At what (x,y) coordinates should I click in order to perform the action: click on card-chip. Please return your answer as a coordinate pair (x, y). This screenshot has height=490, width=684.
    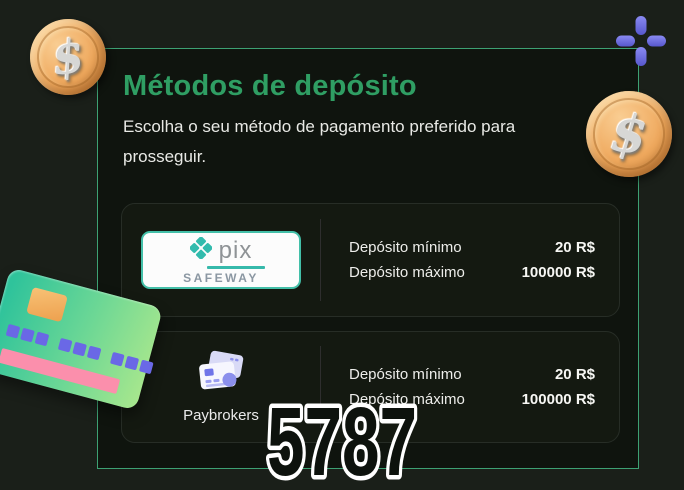
    Looking at the image, I should click on (47, 304).